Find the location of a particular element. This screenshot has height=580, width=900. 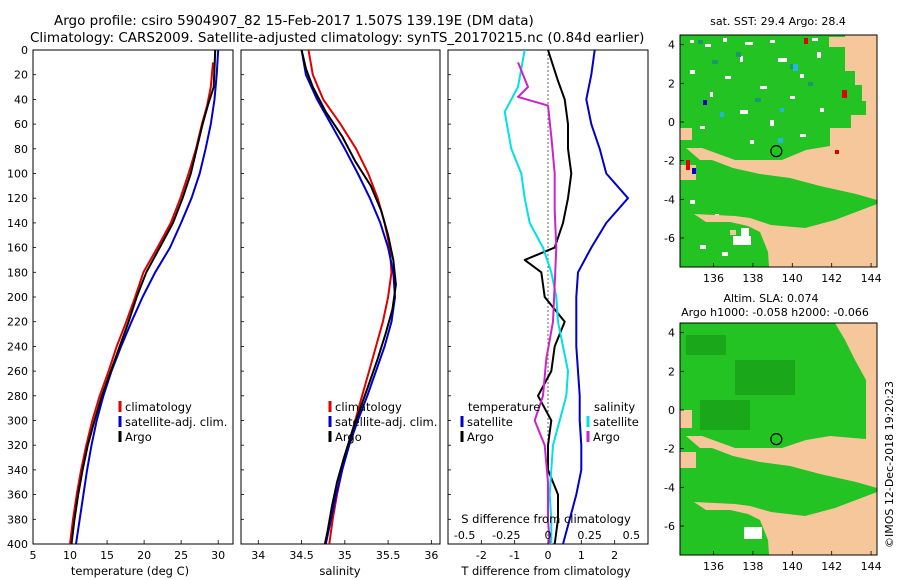

sla-map-lon-tick-label: 144 is located at coordinates (871, 566).